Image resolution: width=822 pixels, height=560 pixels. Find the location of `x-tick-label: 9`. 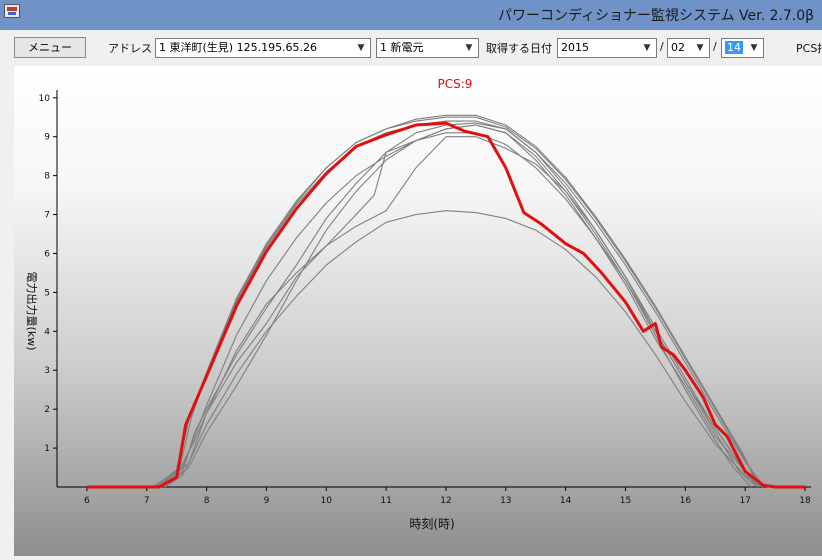

x-tick-label: 9 is located at coordinates (267, 501).